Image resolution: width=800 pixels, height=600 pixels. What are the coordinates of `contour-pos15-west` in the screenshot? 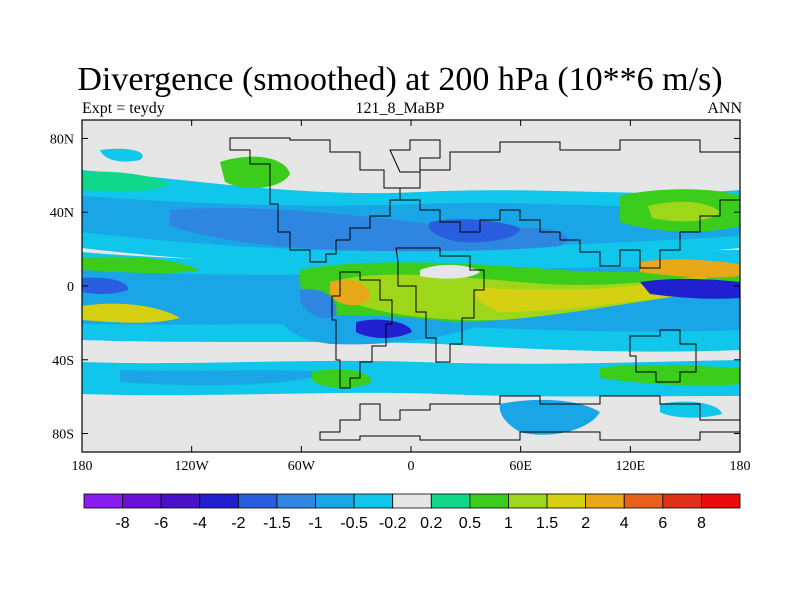 It's located at (131, 313).